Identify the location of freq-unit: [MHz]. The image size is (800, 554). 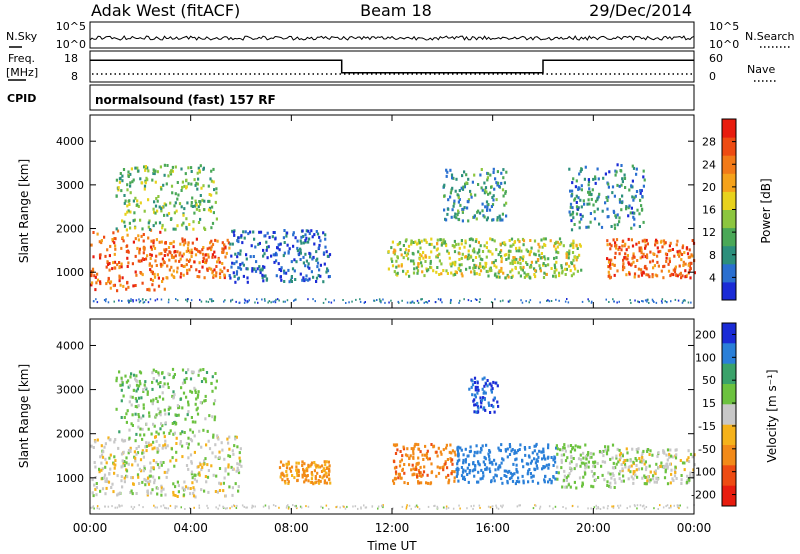
(22, 72).